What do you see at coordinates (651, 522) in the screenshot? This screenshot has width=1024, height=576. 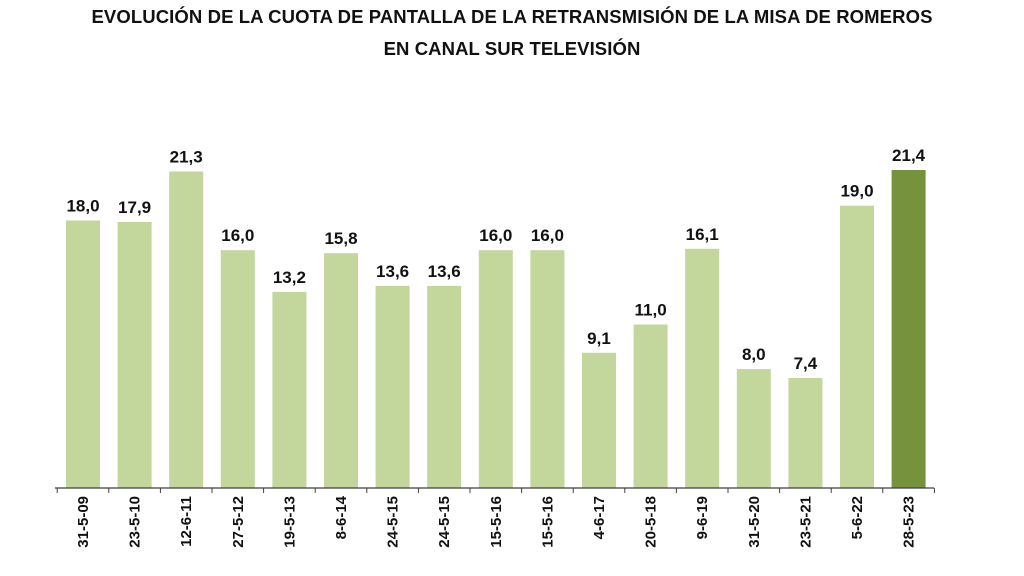 I see `x-tick-label-11: 20-5-18` at bounding box center [651, 522].